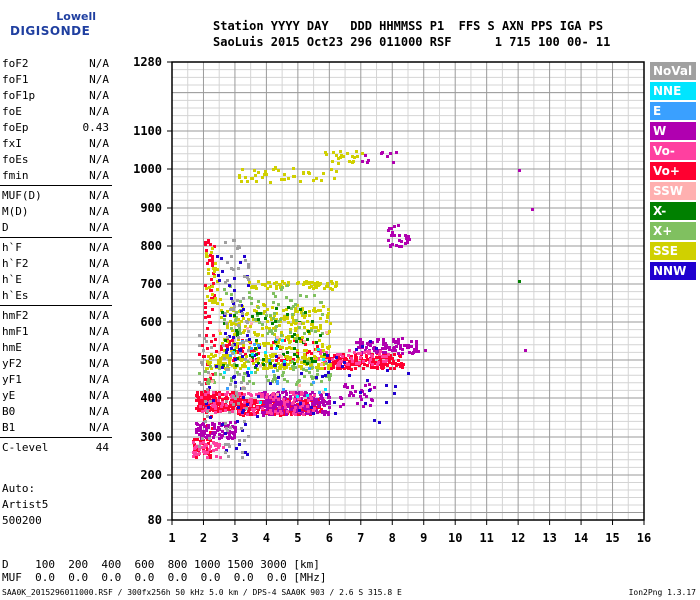 The width and height of the screenshot is (700, 600). I want to click on param-row: h`E N/A, so click(56, 280).